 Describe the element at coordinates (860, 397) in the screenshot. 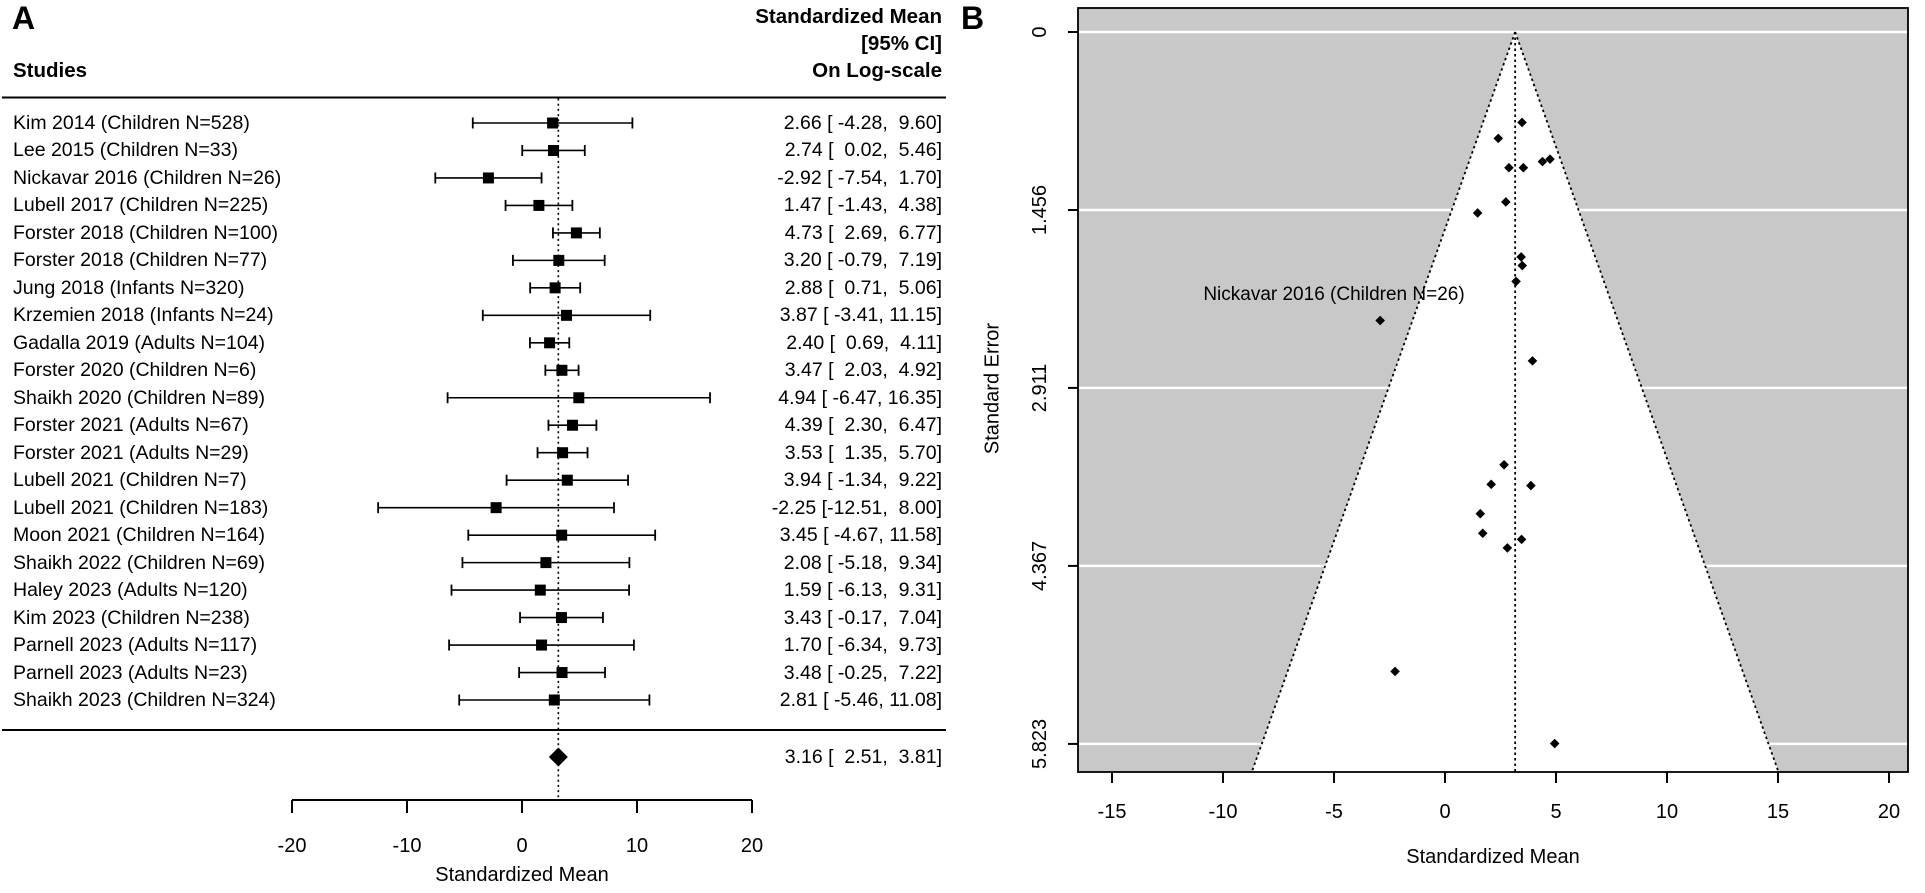

I see `study-ci-value: 4.94 [ -6.47, 16.35]` at that location.